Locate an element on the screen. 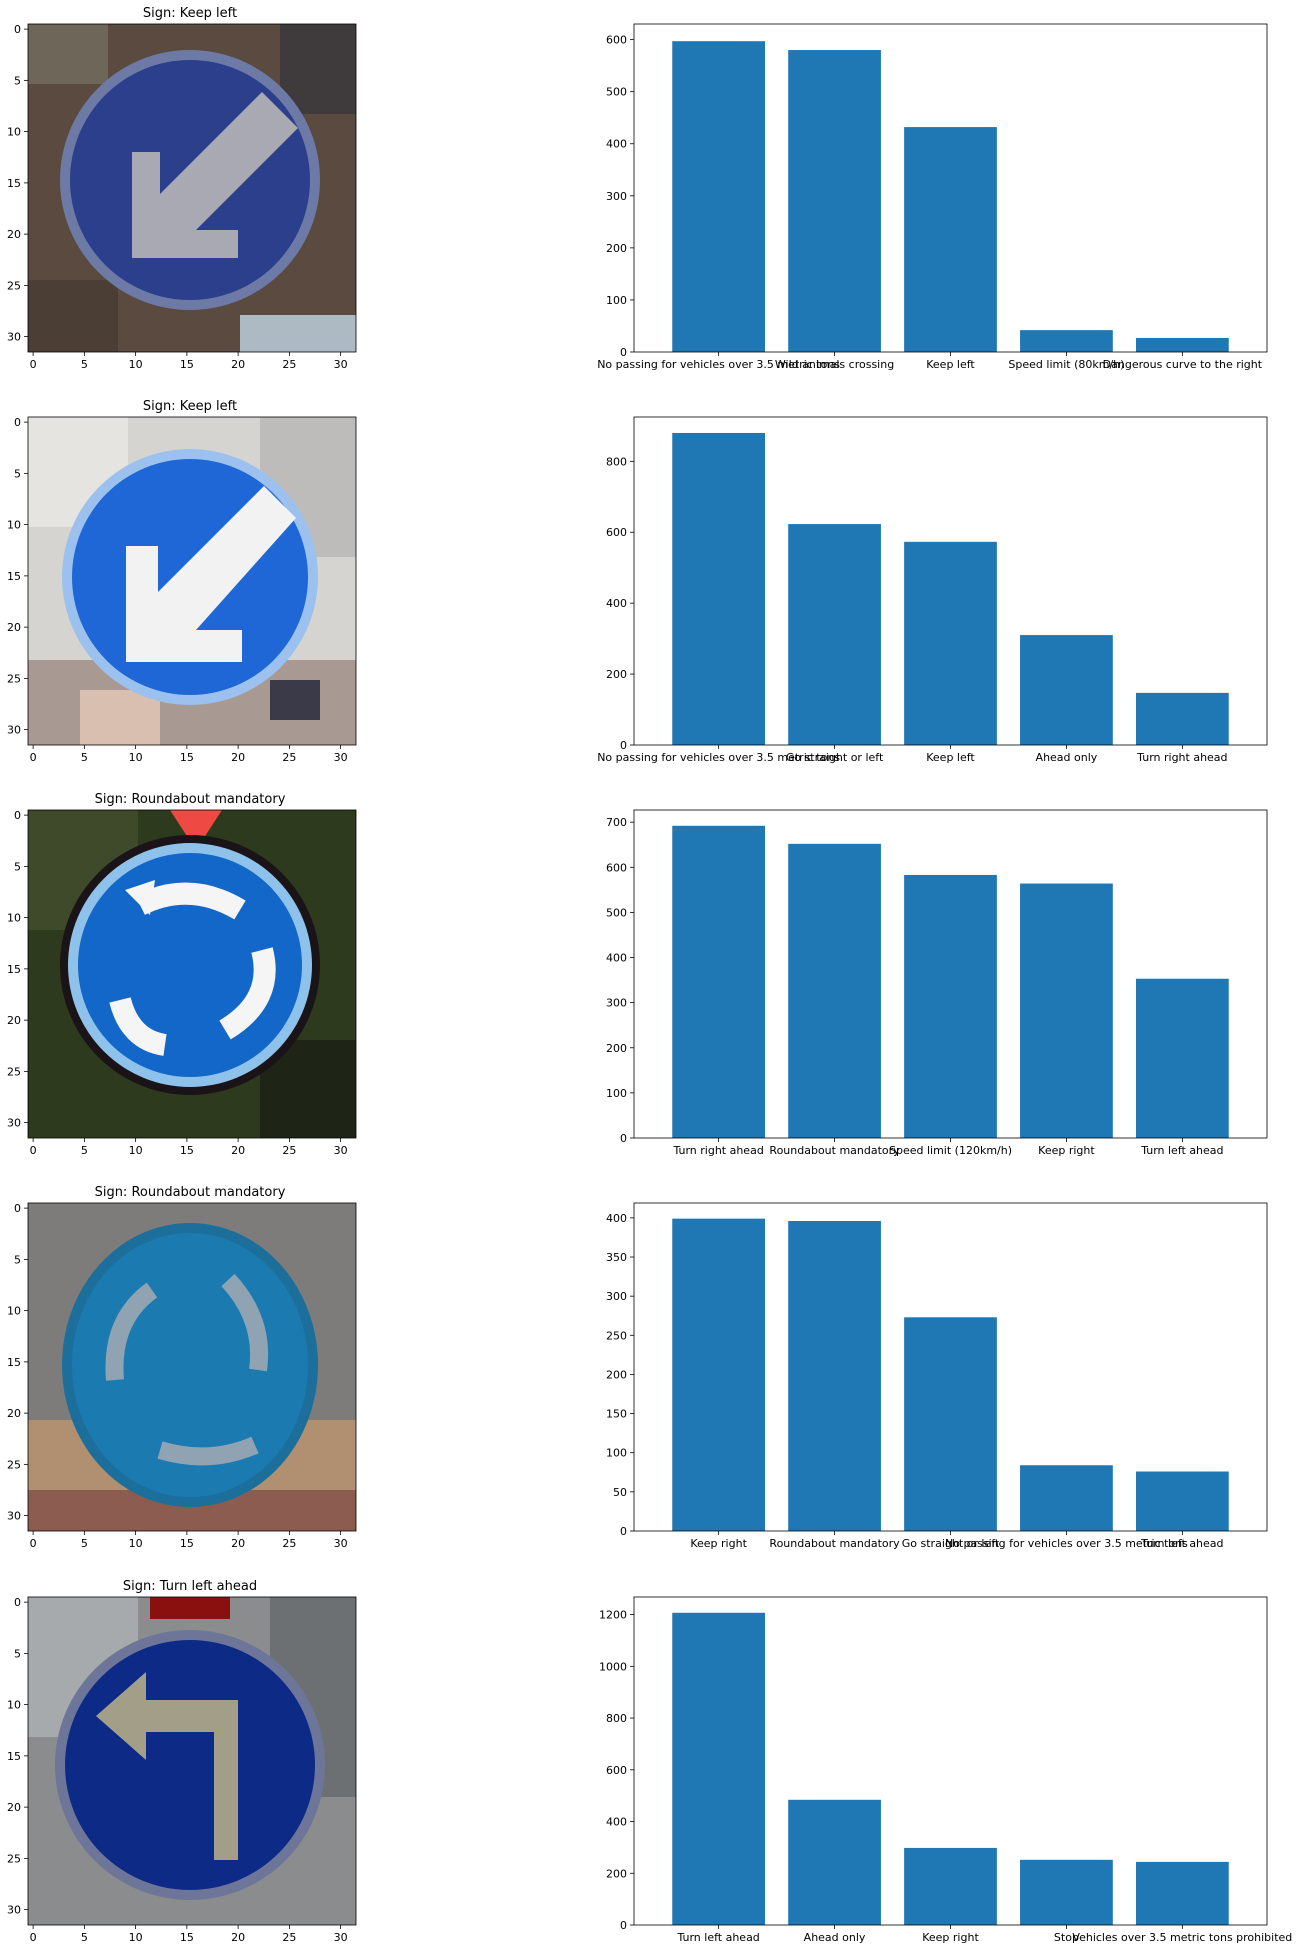  x-tick-label: Speed limit (80km/h) is located at coordinates (1066, 364).